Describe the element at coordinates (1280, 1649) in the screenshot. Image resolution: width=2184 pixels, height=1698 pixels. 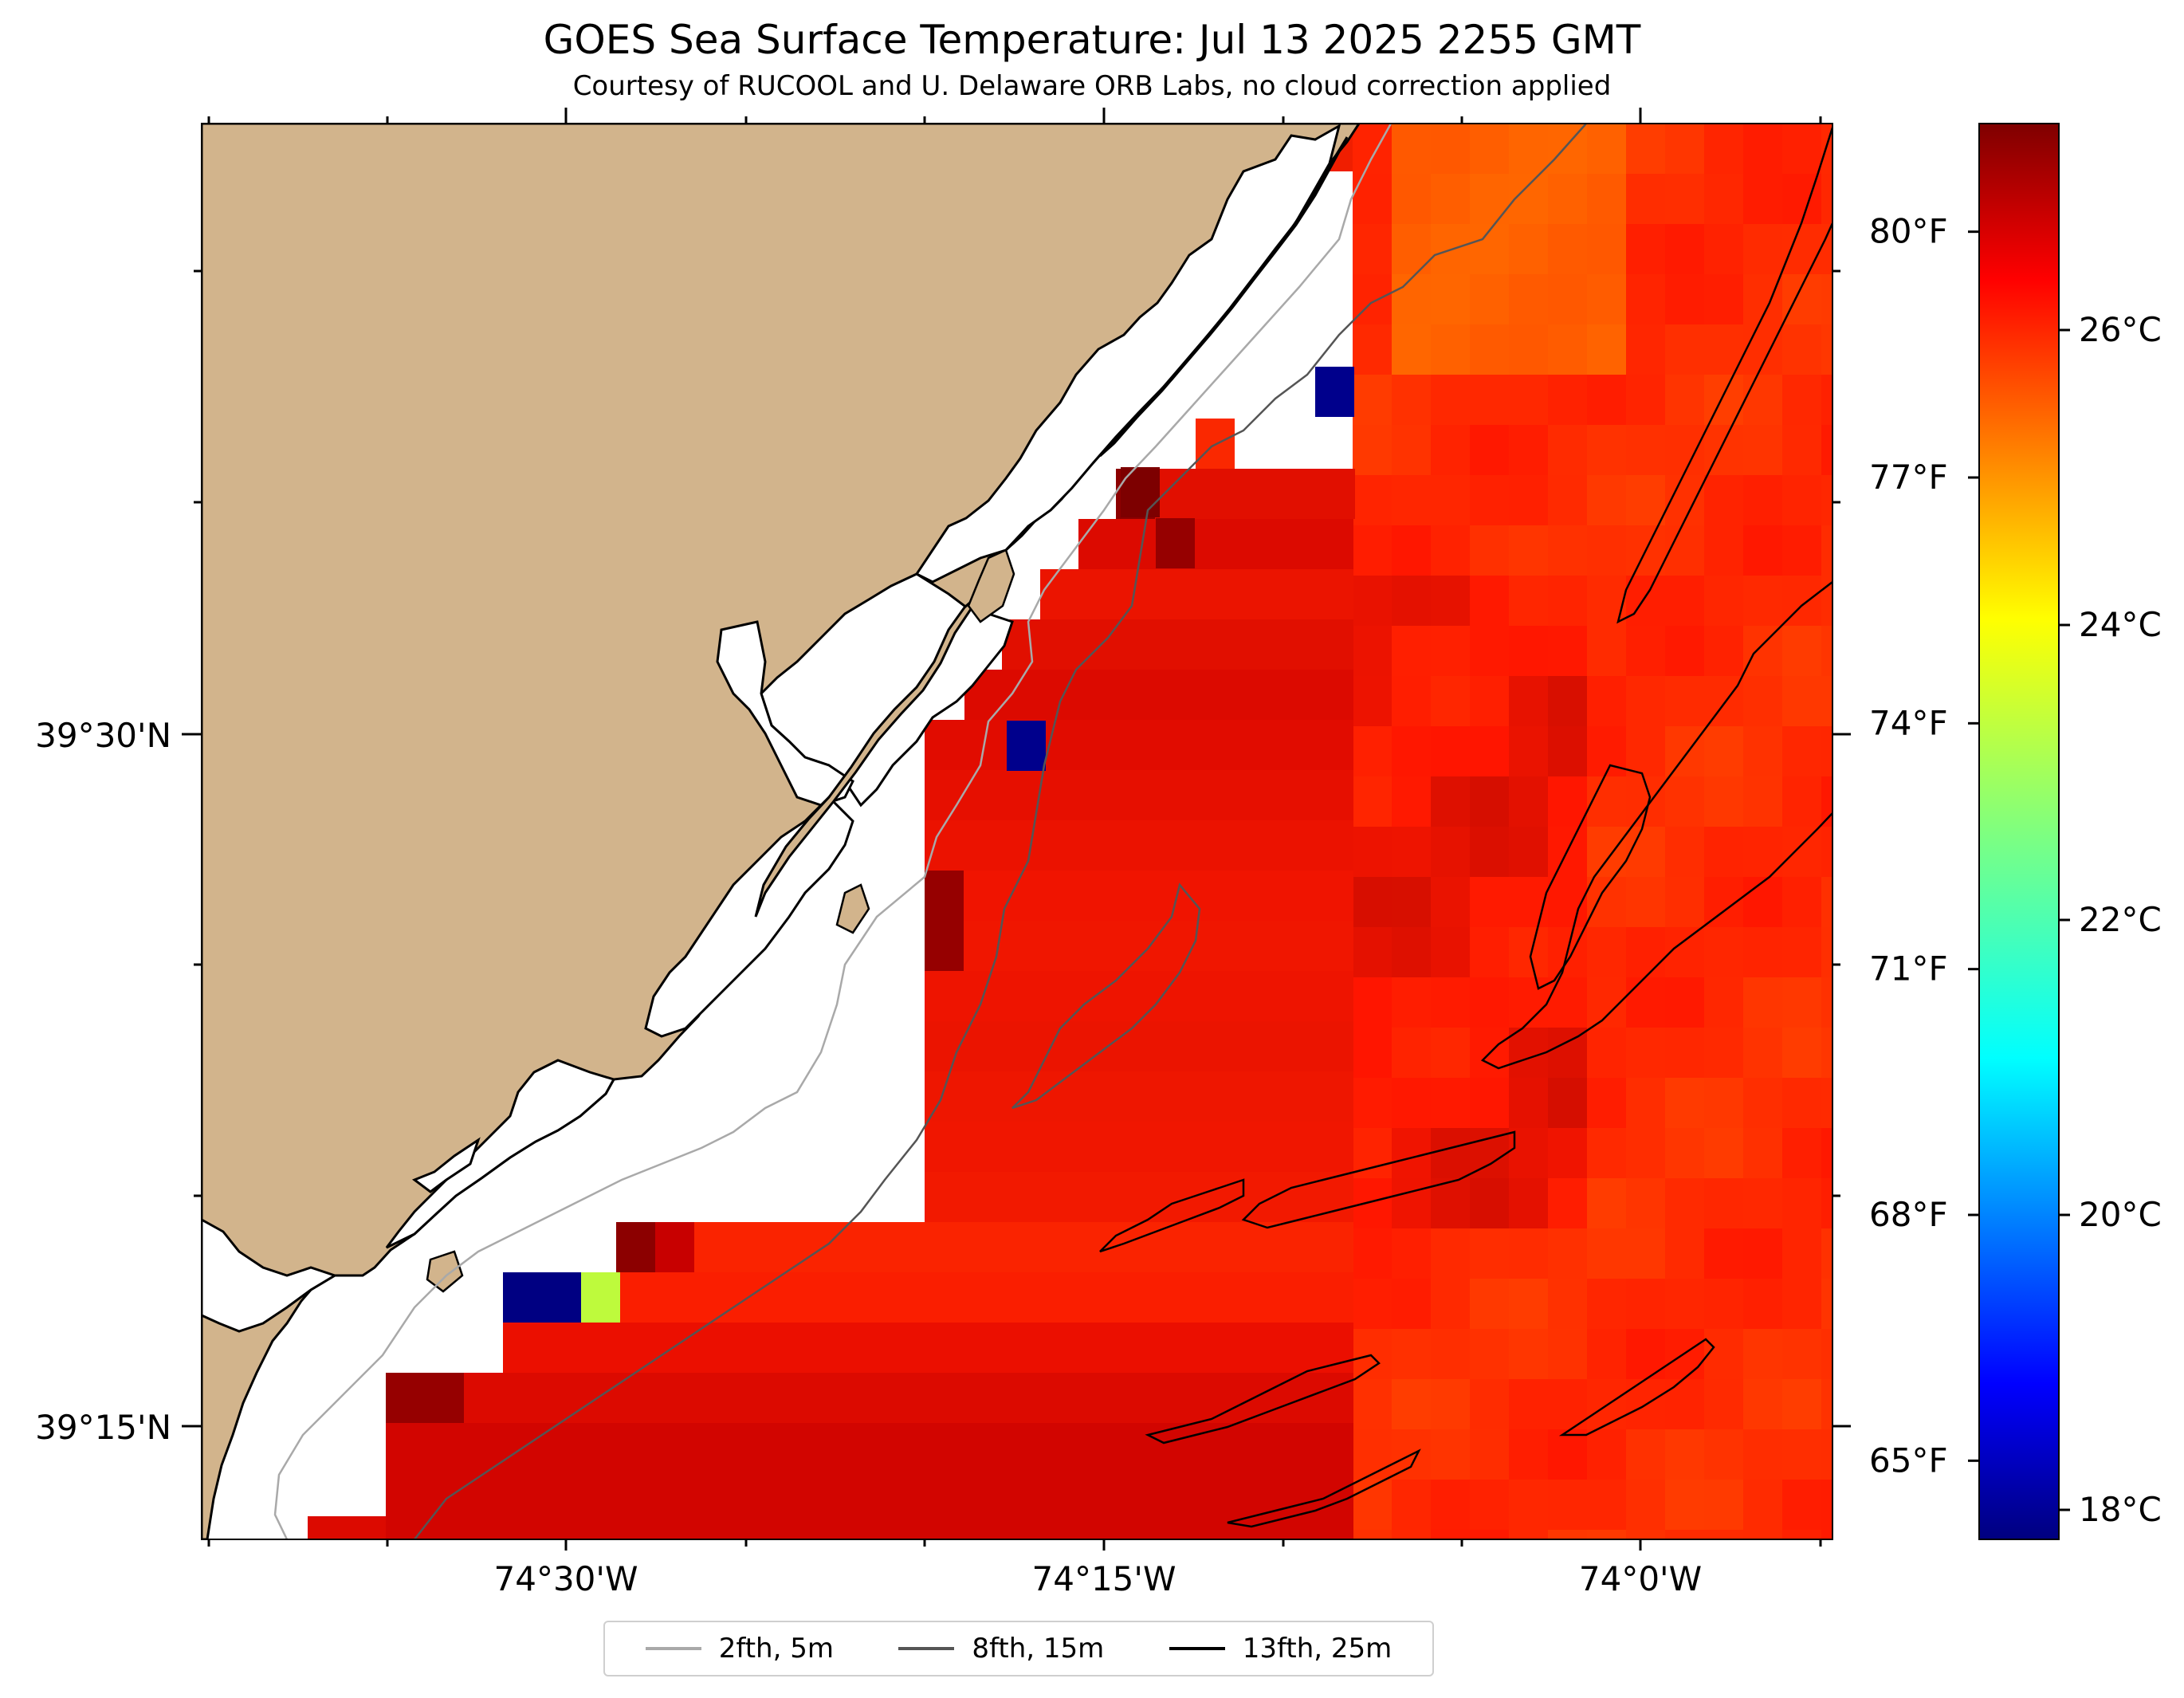
I see `legend-item-25m: 13fth, 25m` at that location.